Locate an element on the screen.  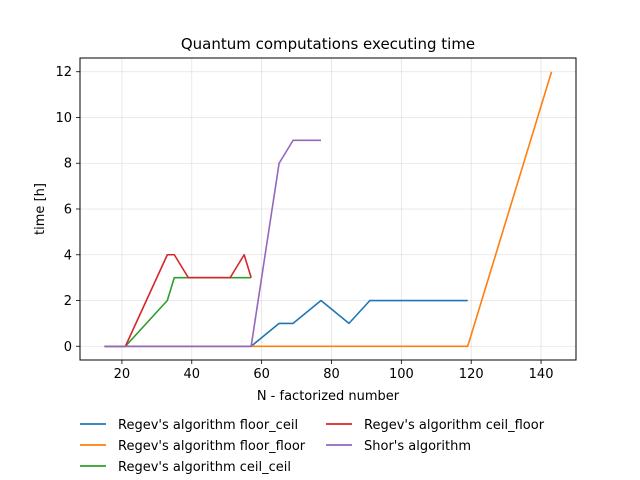
y-tick-label: 0 is located at coordinates (68, 347).